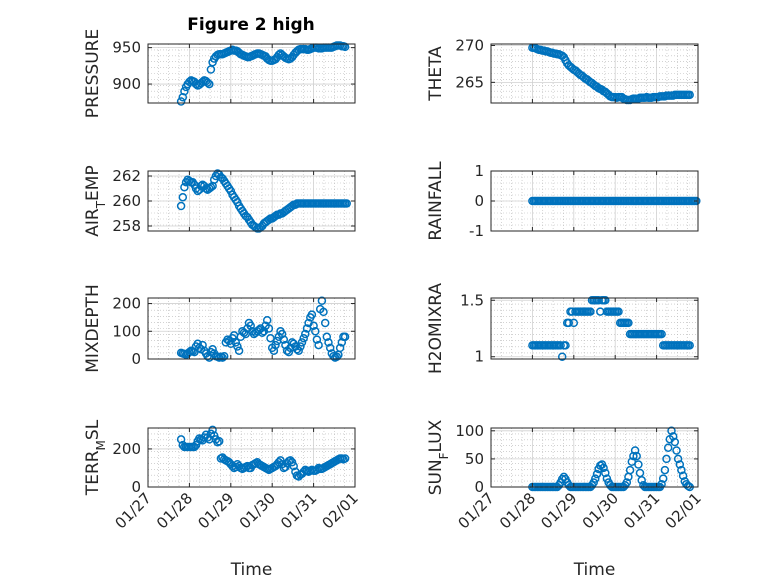 The image size is (778, 583). Describe the element at coordinates (251, 25) in the screenshot. I see `figure-title: Figure 2 high` at that location.